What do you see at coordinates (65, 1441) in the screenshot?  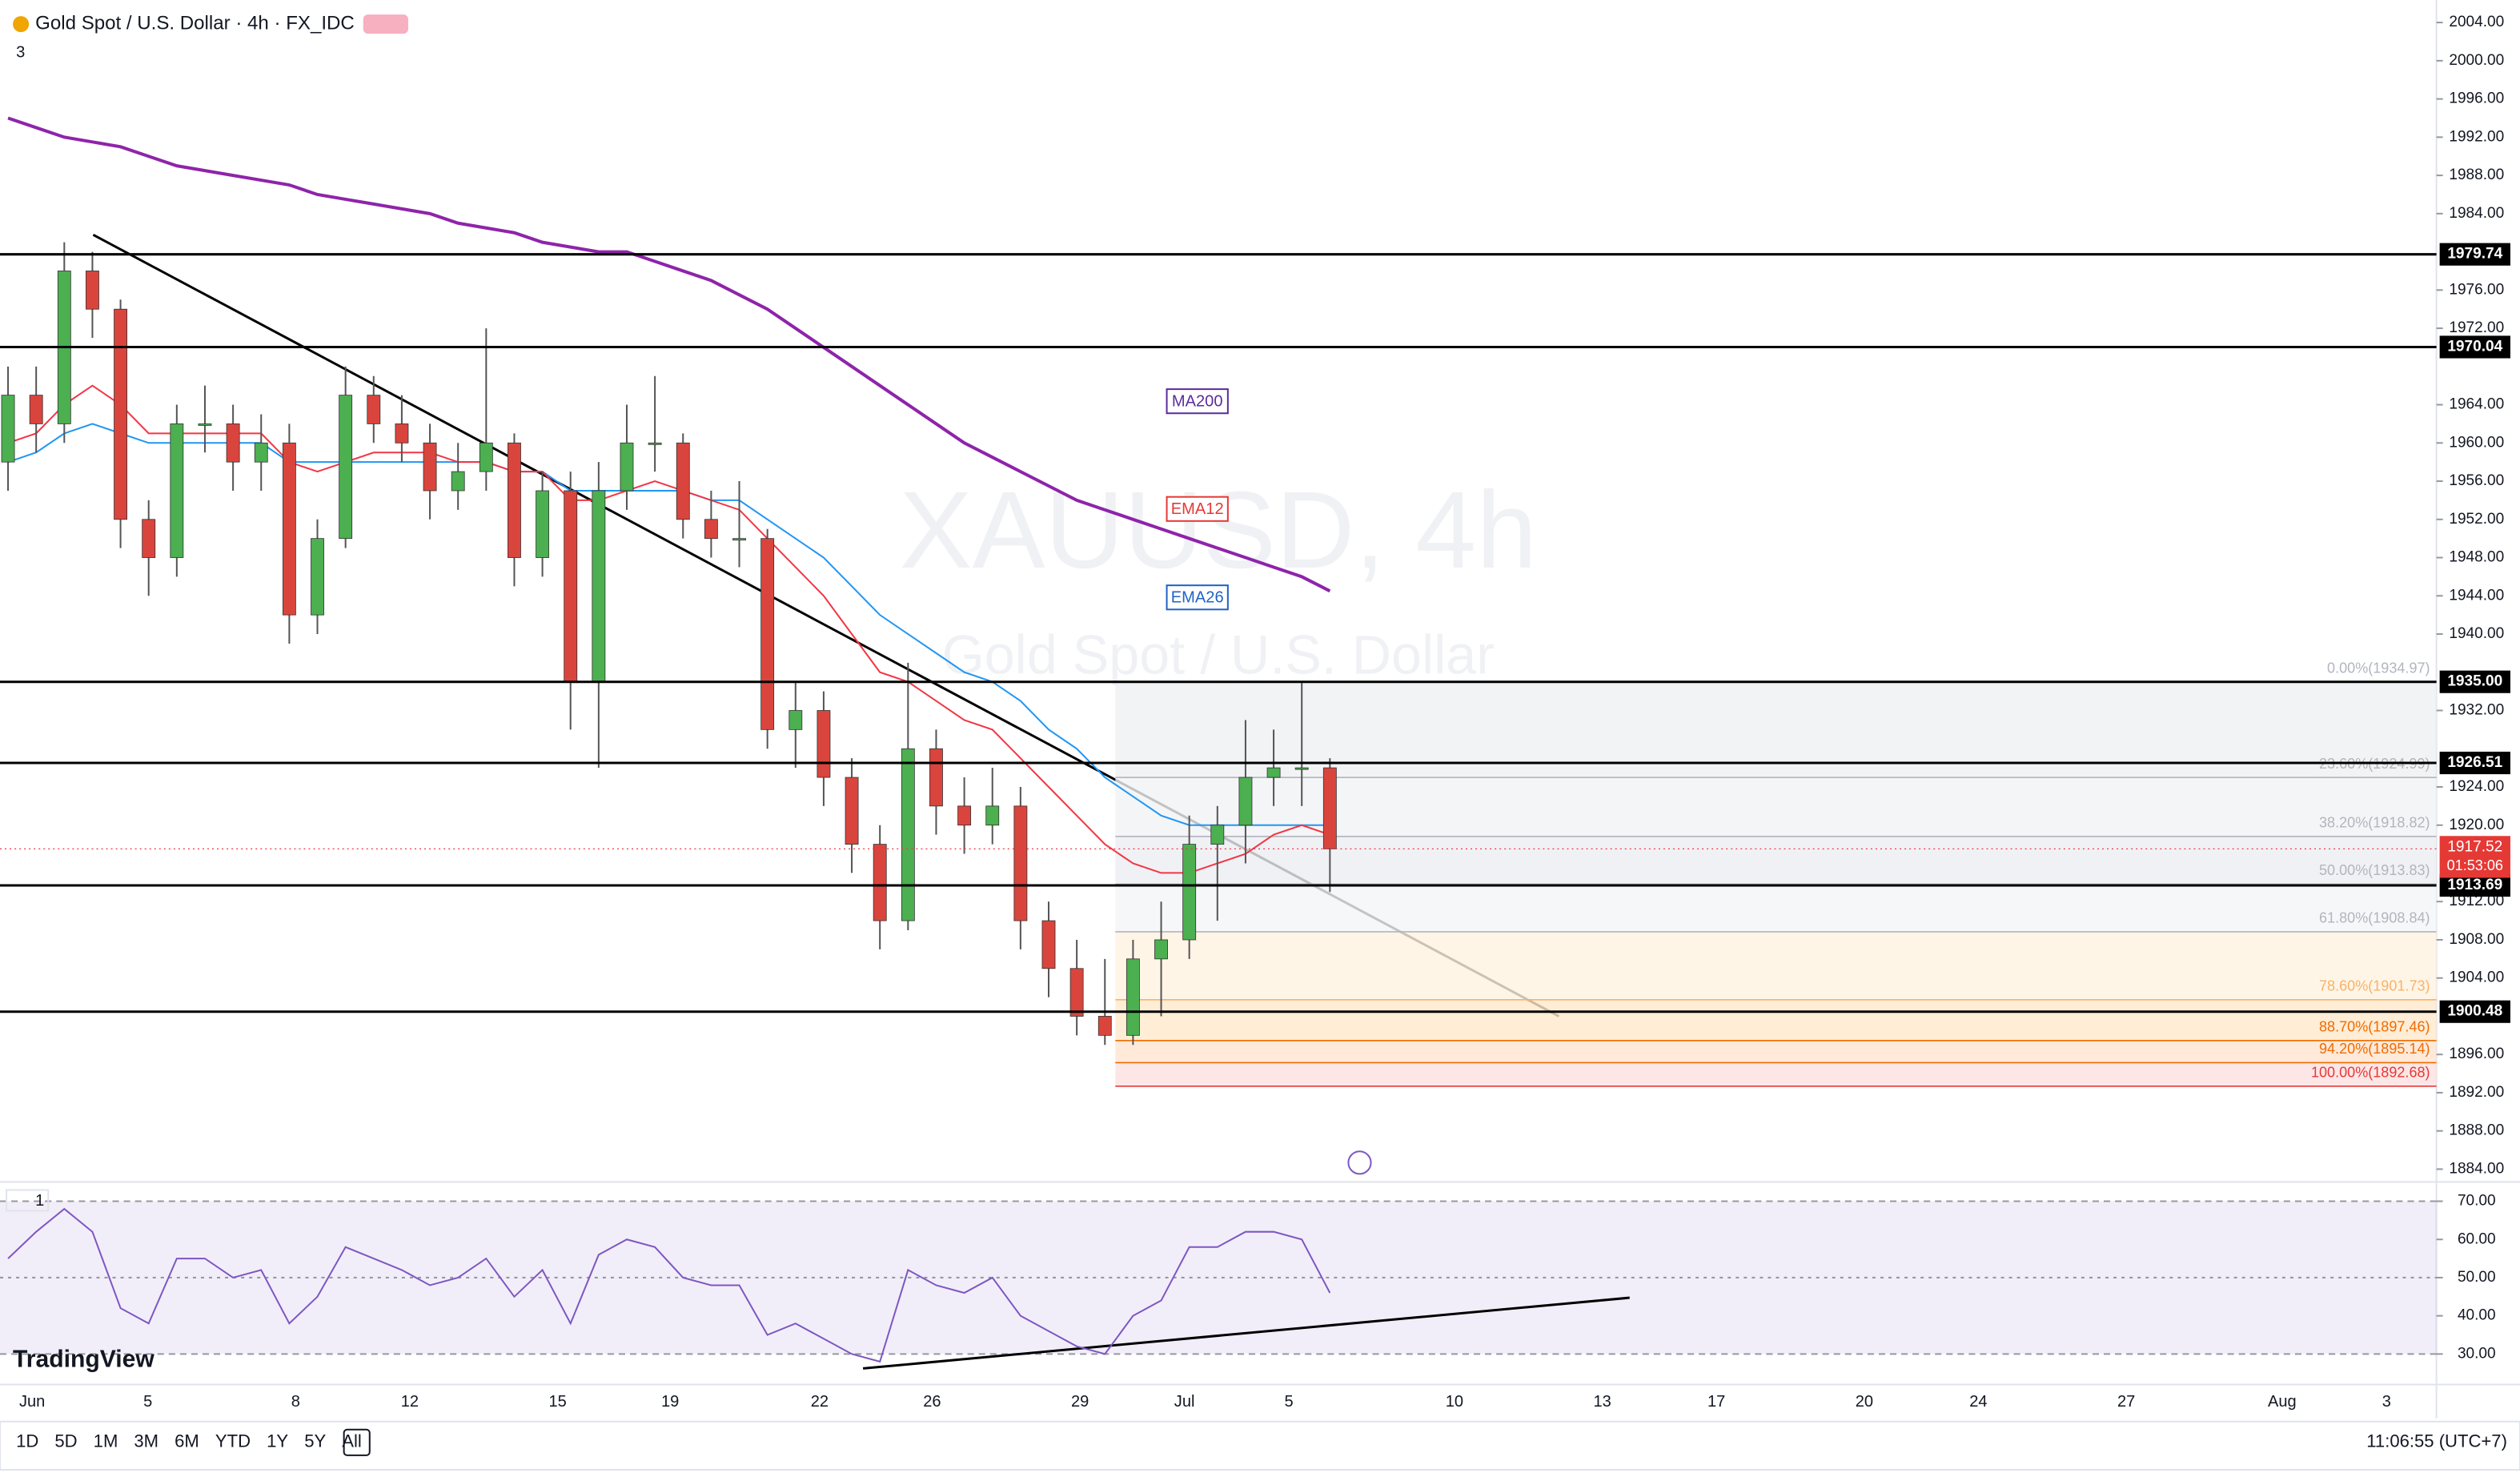 I see `range-button: 5D` at bounding box center [65, 1441].